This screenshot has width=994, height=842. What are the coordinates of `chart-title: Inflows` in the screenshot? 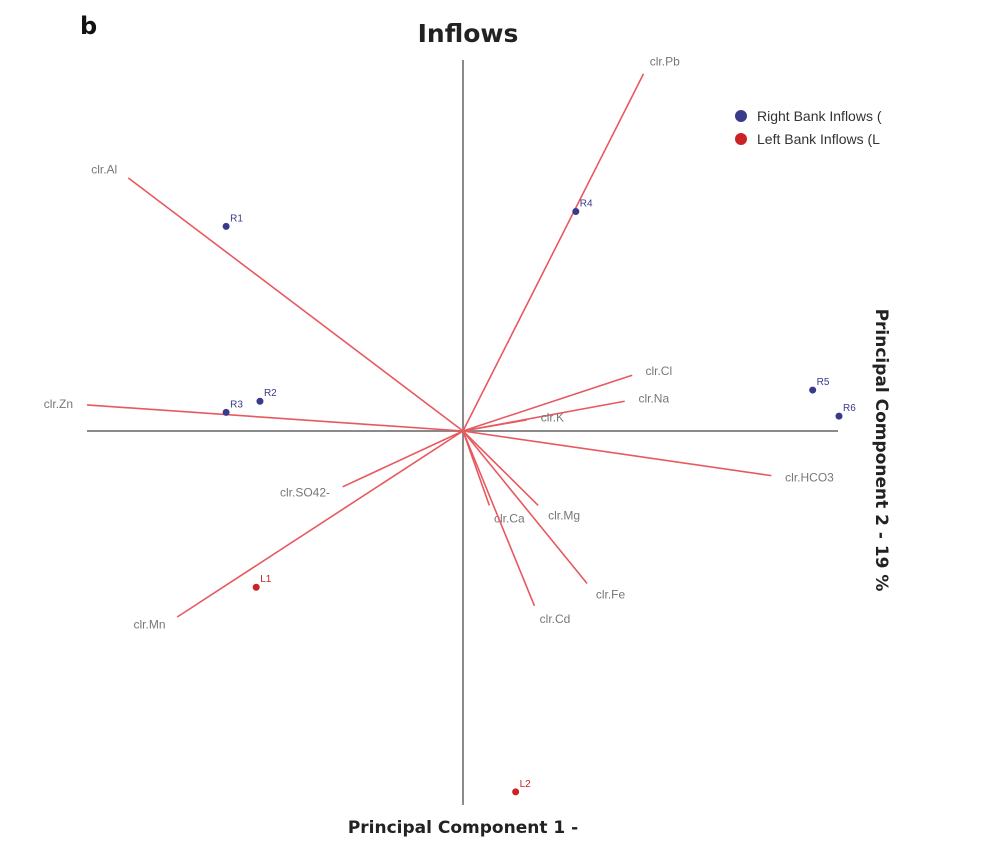 It's located at (468, 33).